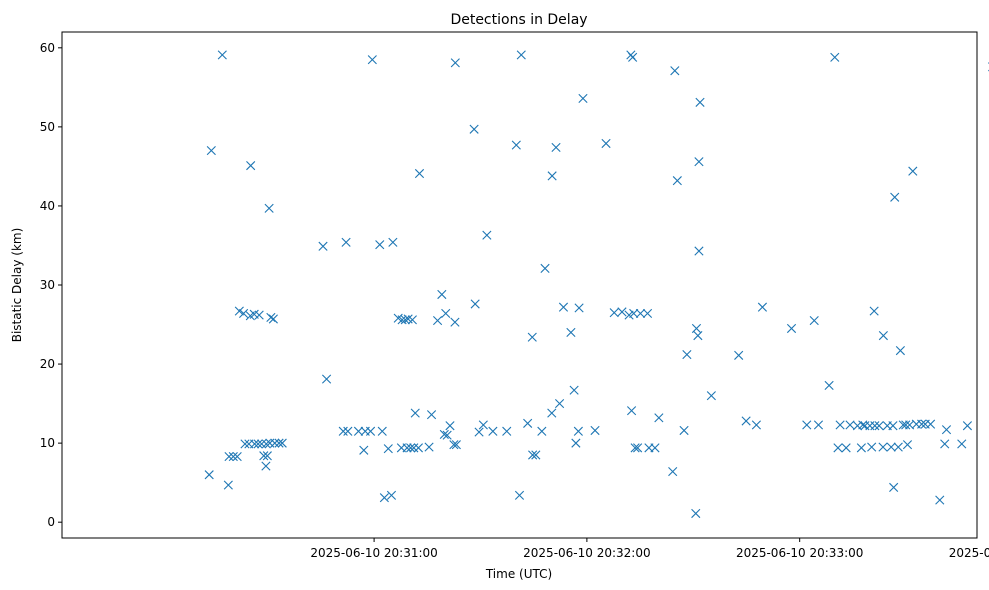 This screenshot has width=989, height=590. What do you see at coordinates (969, 553) in the screenshot?
I see `x-tick-label: 2025-06-10 20:34:00` at bounding box center [969, 553].